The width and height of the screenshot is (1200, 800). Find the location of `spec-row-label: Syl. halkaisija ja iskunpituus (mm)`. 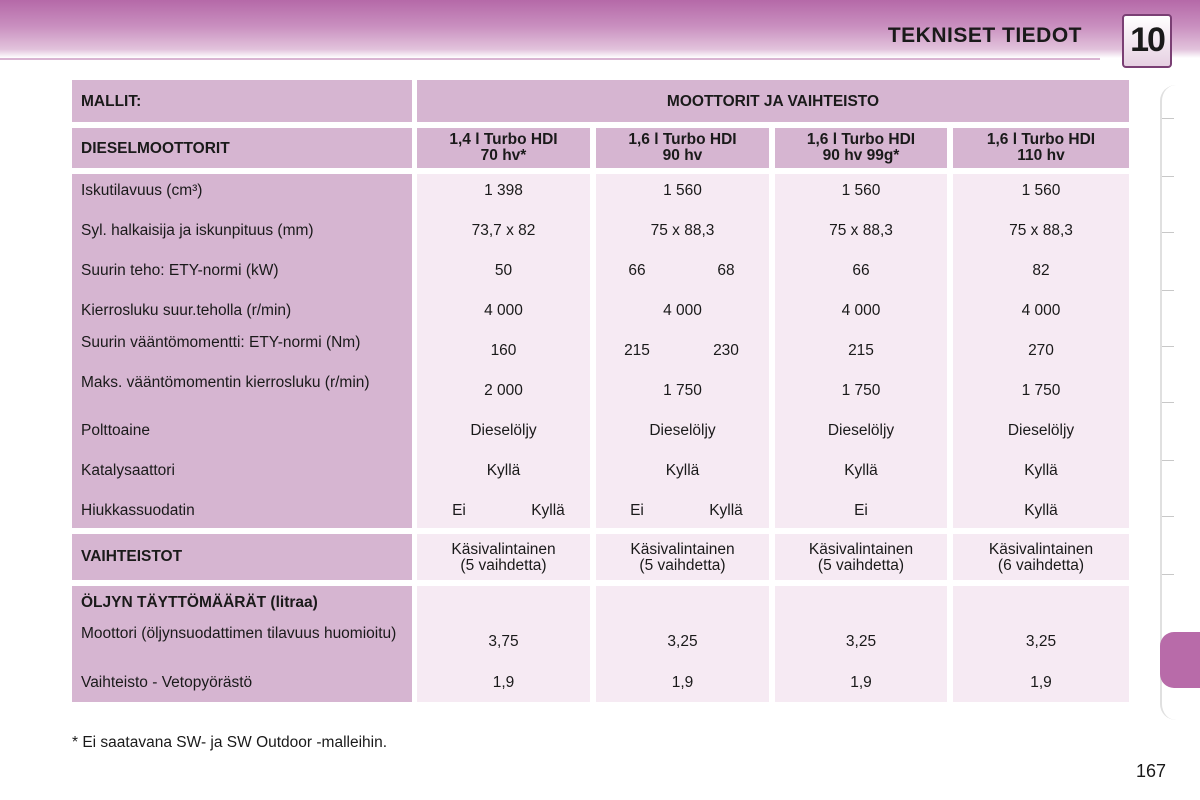

spec-row-label: Syl. halkaisija ja iskunpituus (mm) is located at coordinates (197, 230).